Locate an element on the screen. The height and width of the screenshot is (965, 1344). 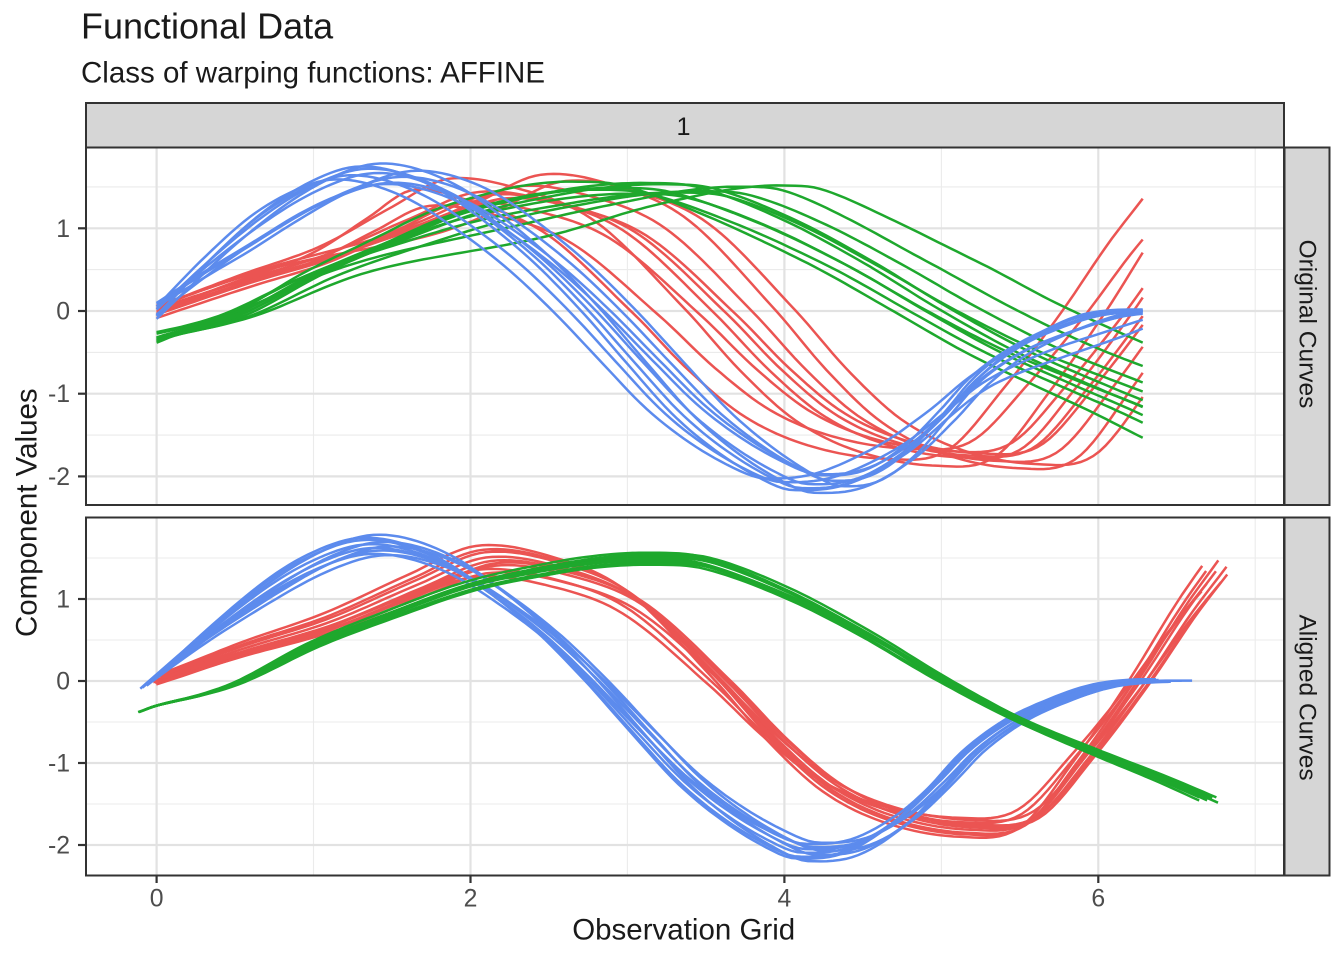
svg-text: Functional Data is located at coordinates (207, 26).